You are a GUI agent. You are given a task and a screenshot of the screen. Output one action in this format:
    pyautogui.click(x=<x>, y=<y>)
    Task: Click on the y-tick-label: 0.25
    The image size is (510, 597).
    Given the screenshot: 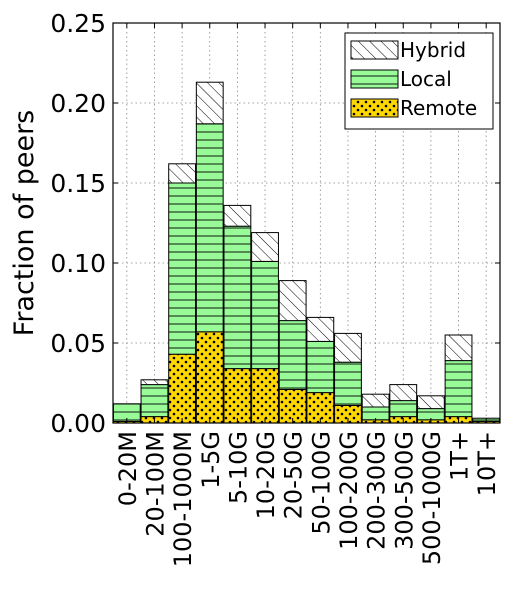 What is the action you would take?
    pyautogui.click(x=78, y=23)
    